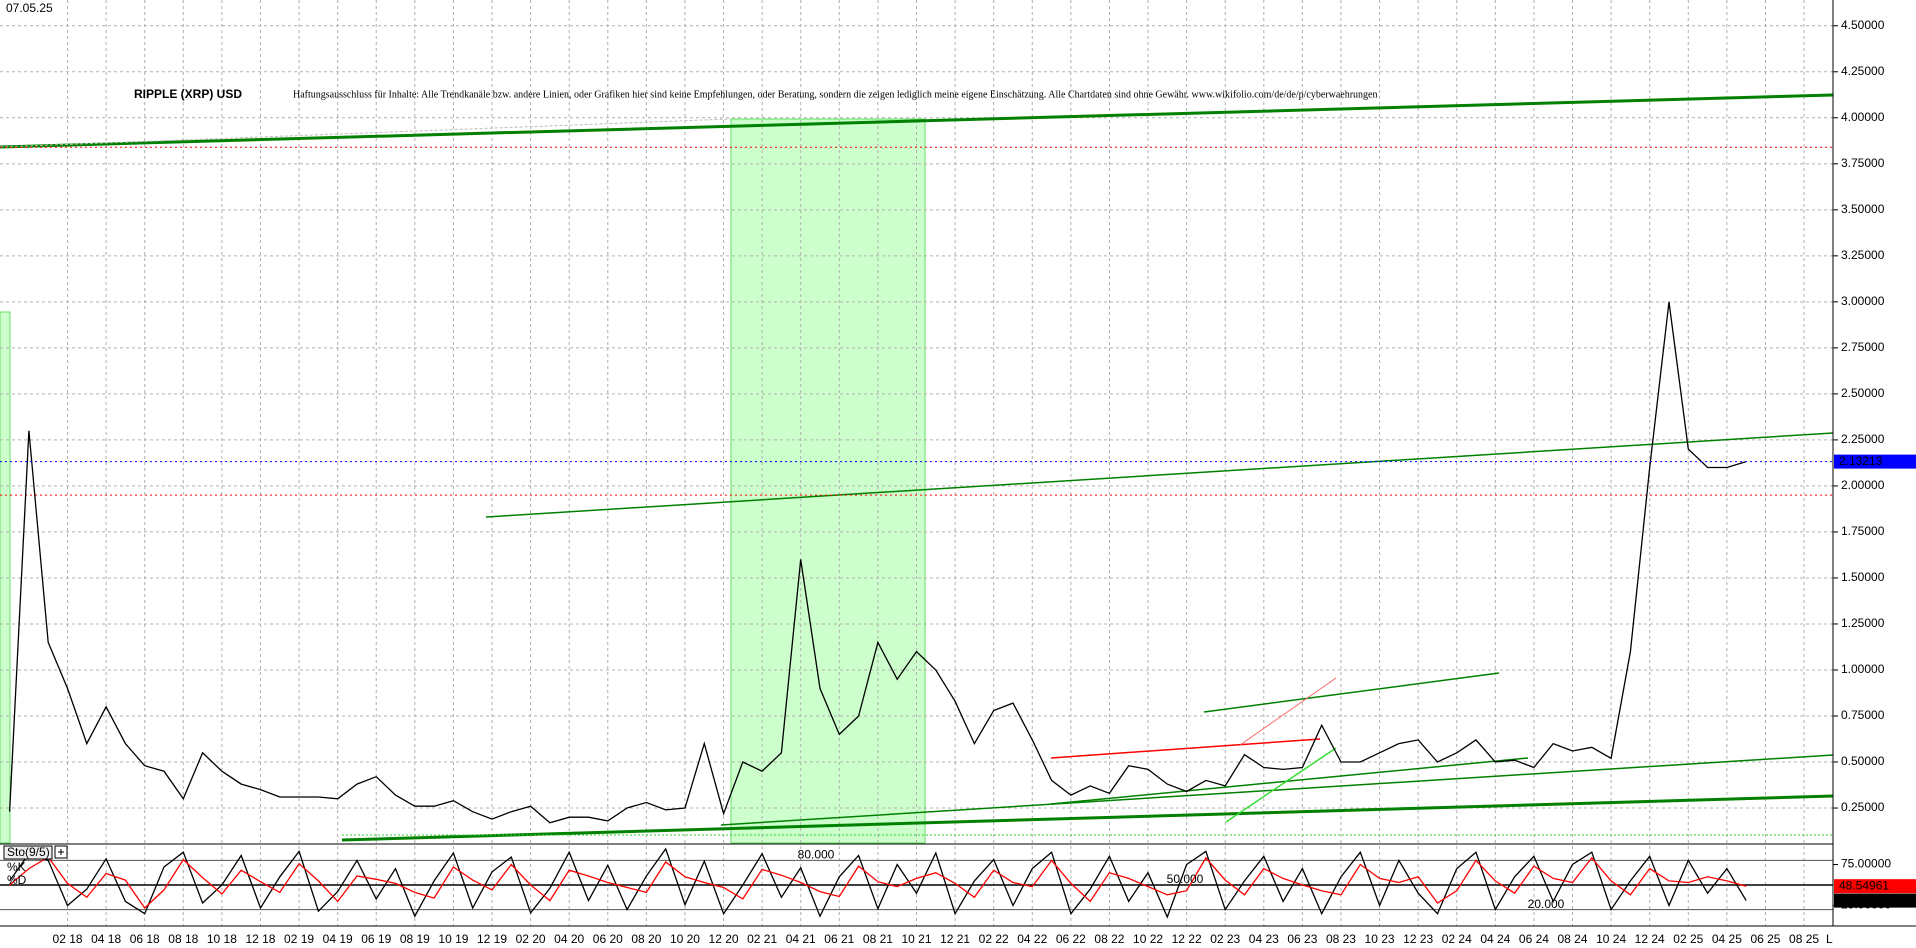  Describe the element at coordinates (1109, 939) in the screenshot. I see `x-tick-label: 08 22` at that location.